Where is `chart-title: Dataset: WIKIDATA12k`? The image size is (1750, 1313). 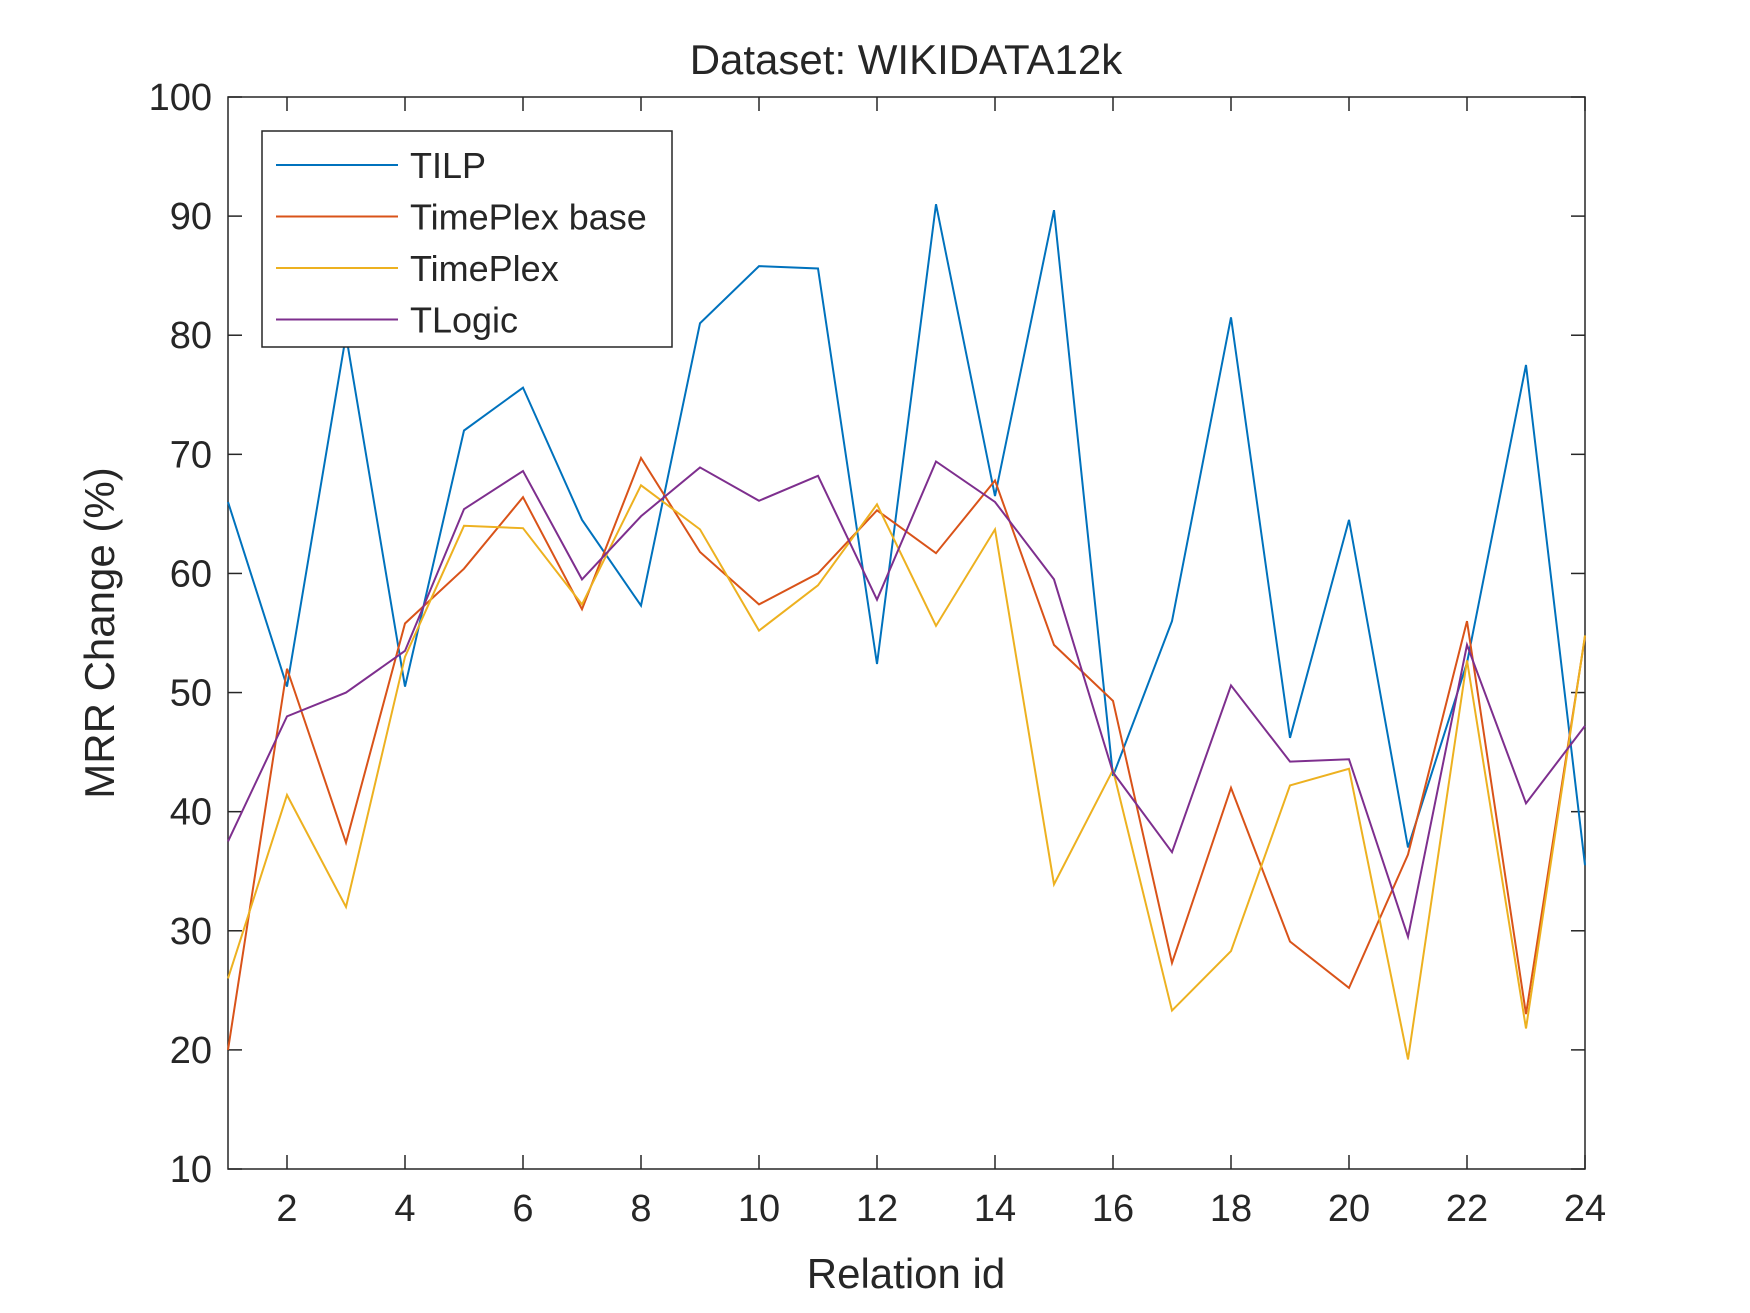 chart-title: Dataset: WIKIDATA12k is located at coordinates (907, 59).